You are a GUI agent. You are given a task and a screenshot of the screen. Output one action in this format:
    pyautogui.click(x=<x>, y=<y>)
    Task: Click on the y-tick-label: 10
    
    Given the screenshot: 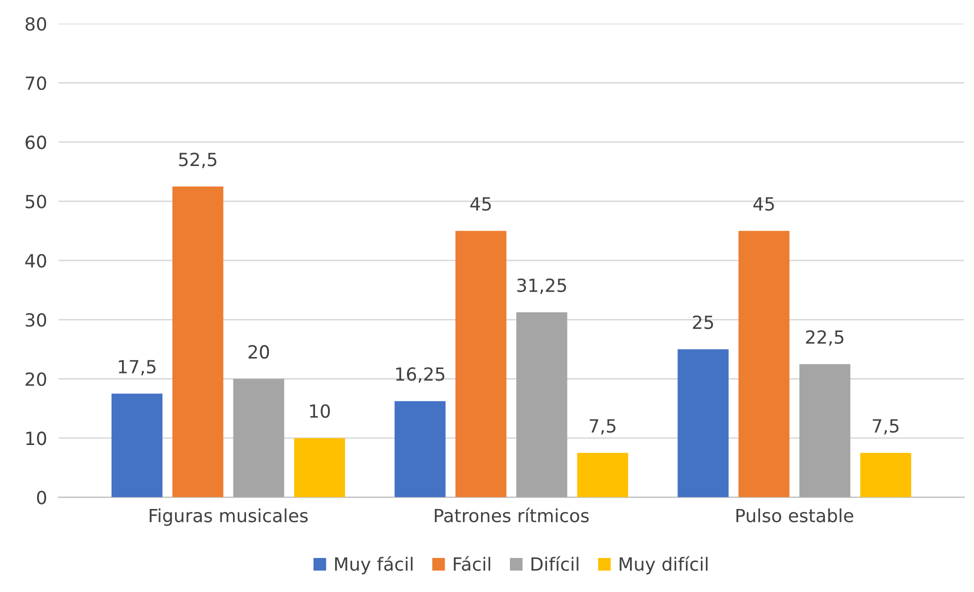 What is the action you would take?
    pyautogui.click(x=36, y=439)
    